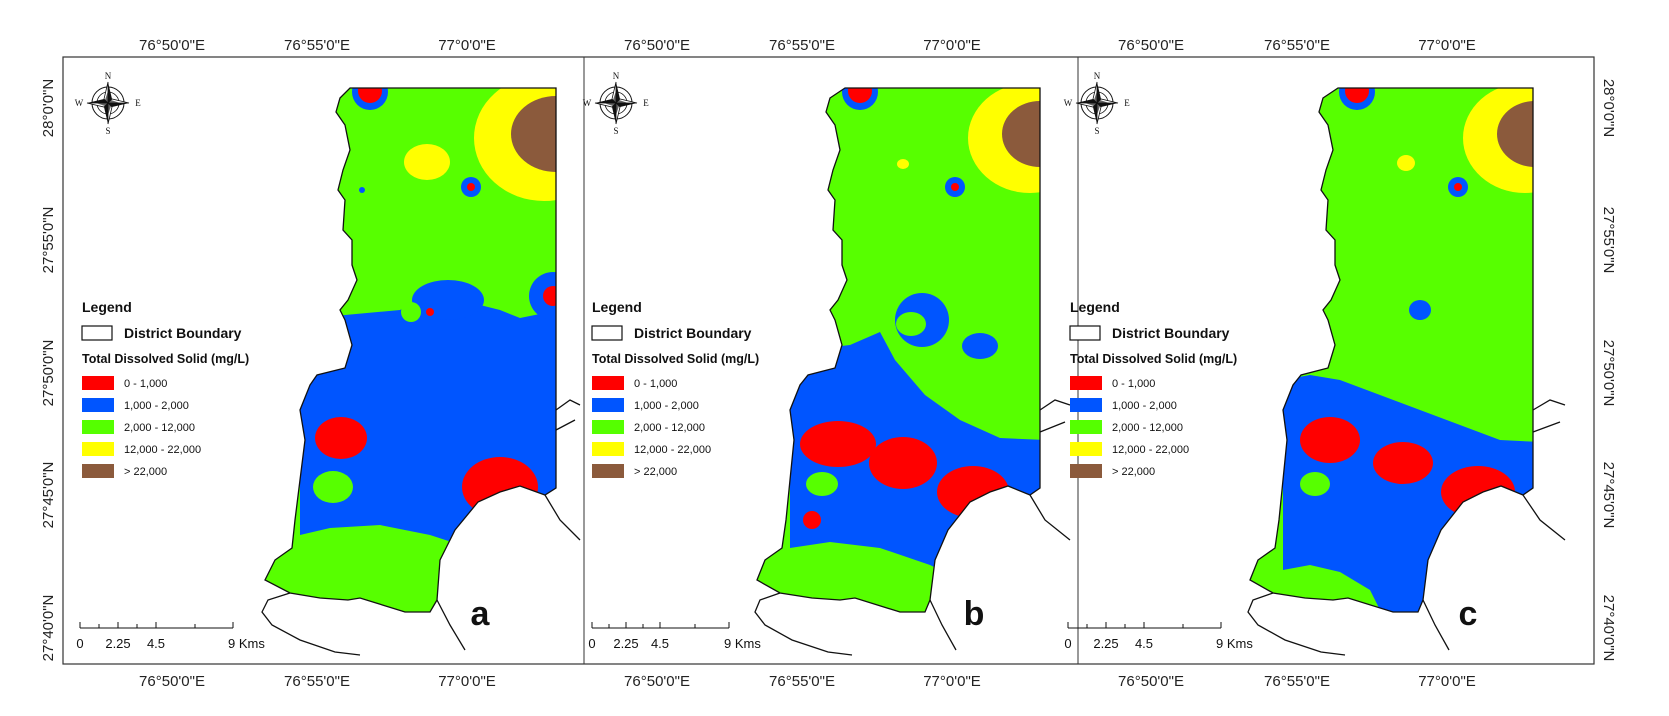  Describe the element at coordinates (172, 681) in the screenshot. I see `lon-label-bottom: 76°50'0"E` at that location.